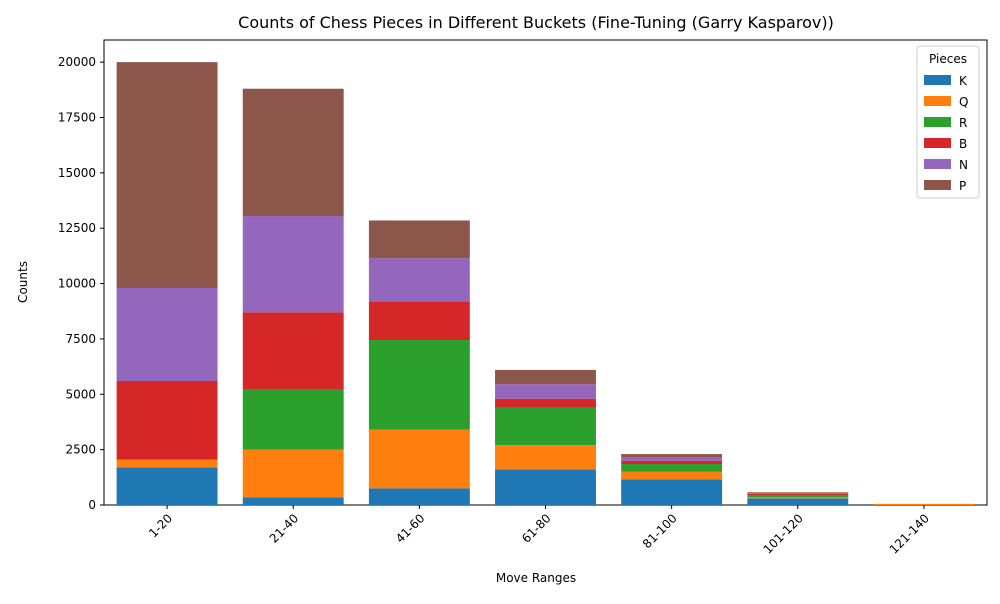 The height and width of the screenshot is (604, 1000). Describe the element at coordinates (963, 81) in the screenshot. I see `legend-entry-K: K` at that location.